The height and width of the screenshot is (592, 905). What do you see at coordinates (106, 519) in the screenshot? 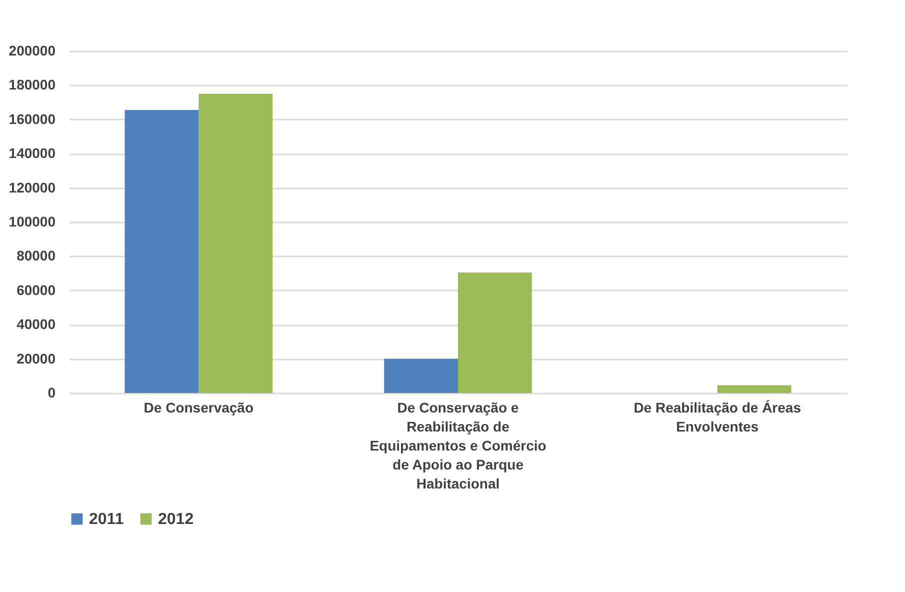
I see `legend-label: 2011` at bounding box center [106, 519].